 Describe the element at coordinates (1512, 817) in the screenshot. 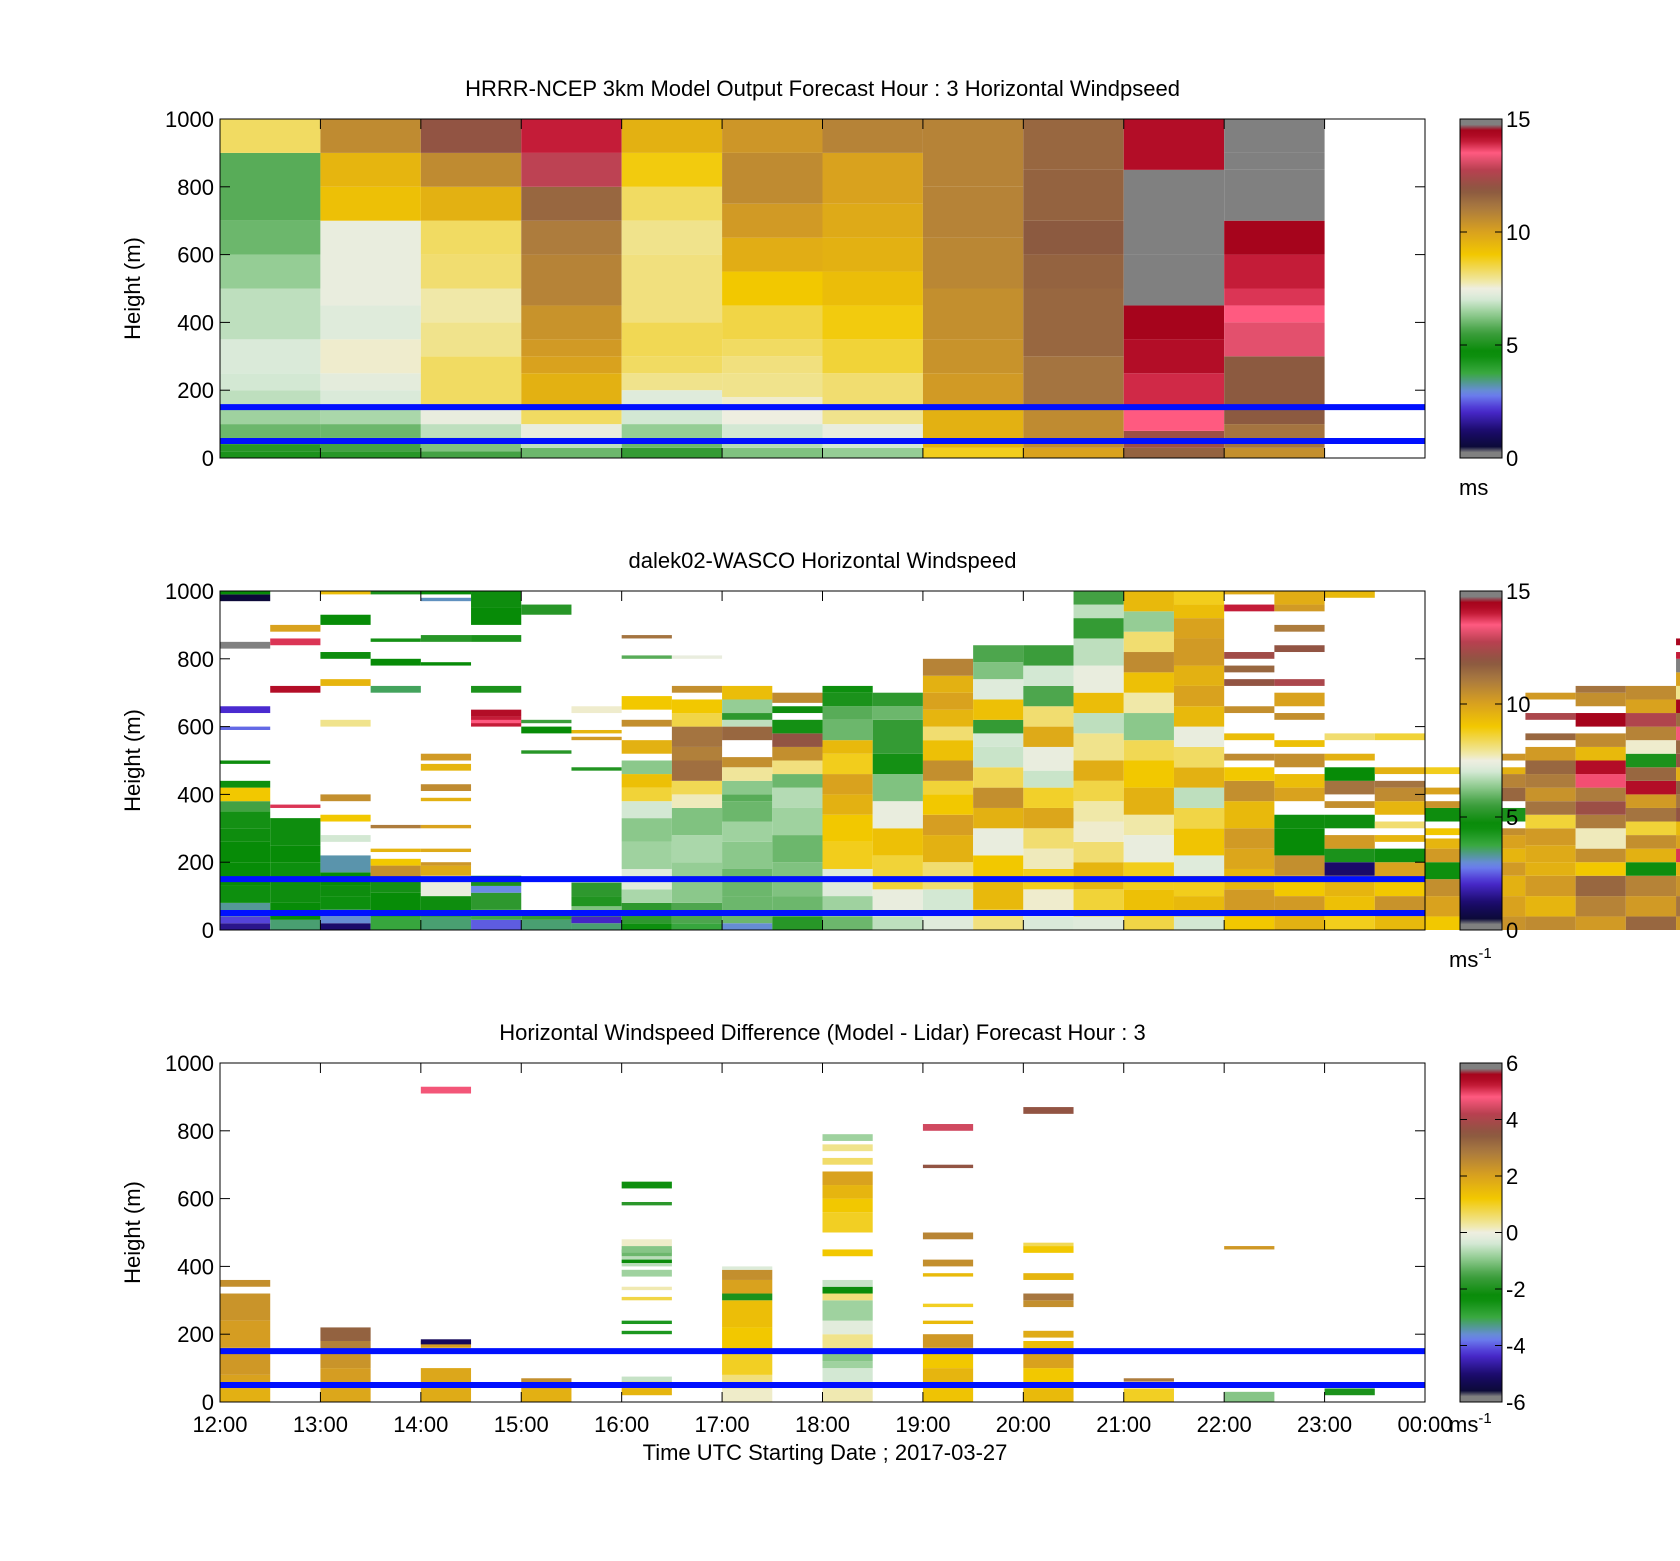

I see `colorbar-tick-label: 5` at that location.